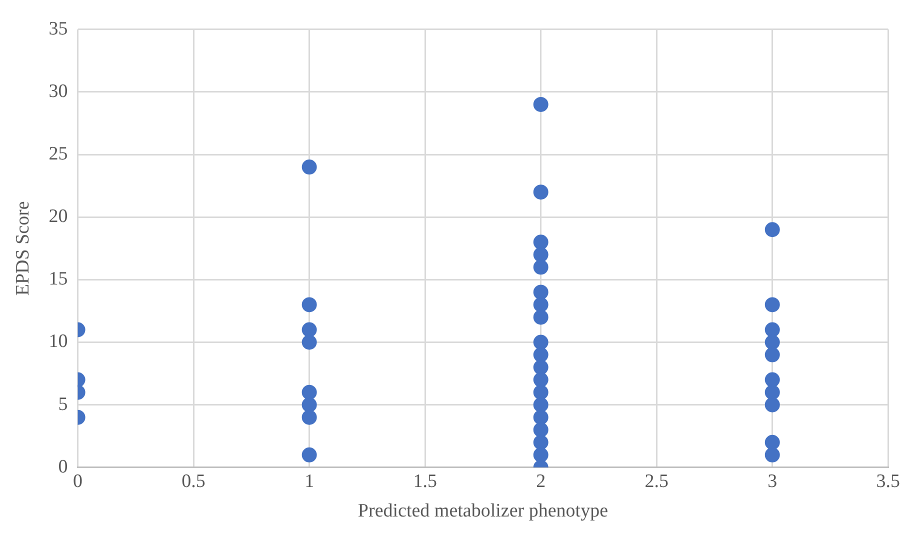 This screenshot has height=535, width=911. I want to click on y-tick-label: 30, so click(58, 91).